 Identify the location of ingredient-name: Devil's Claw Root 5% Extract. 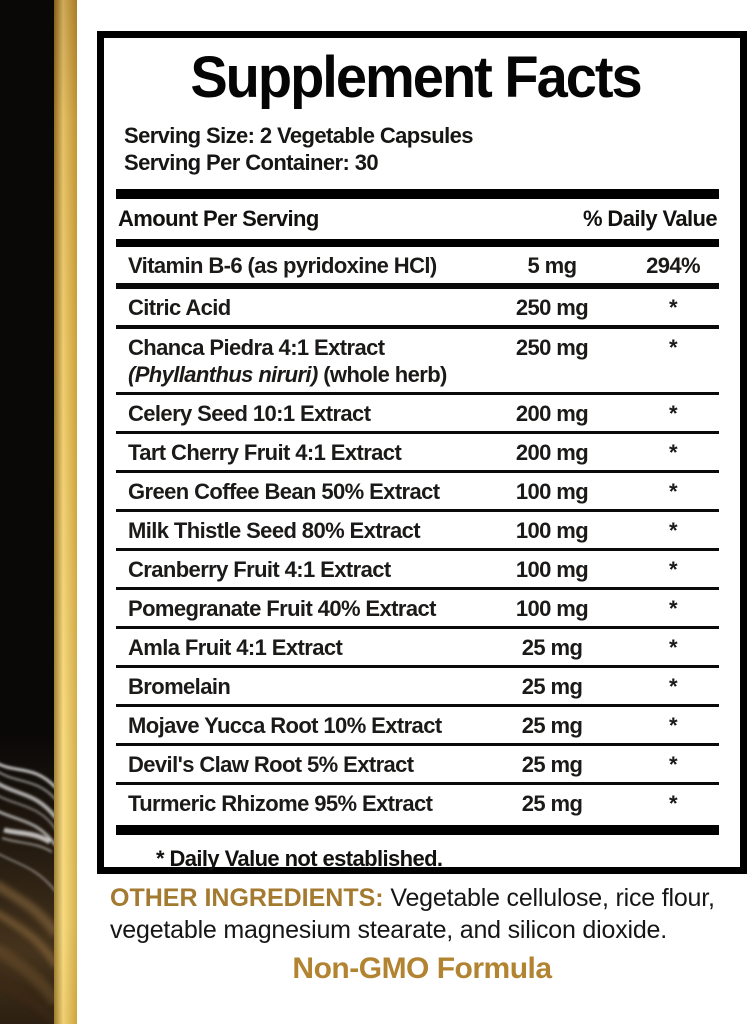
(271, 764).